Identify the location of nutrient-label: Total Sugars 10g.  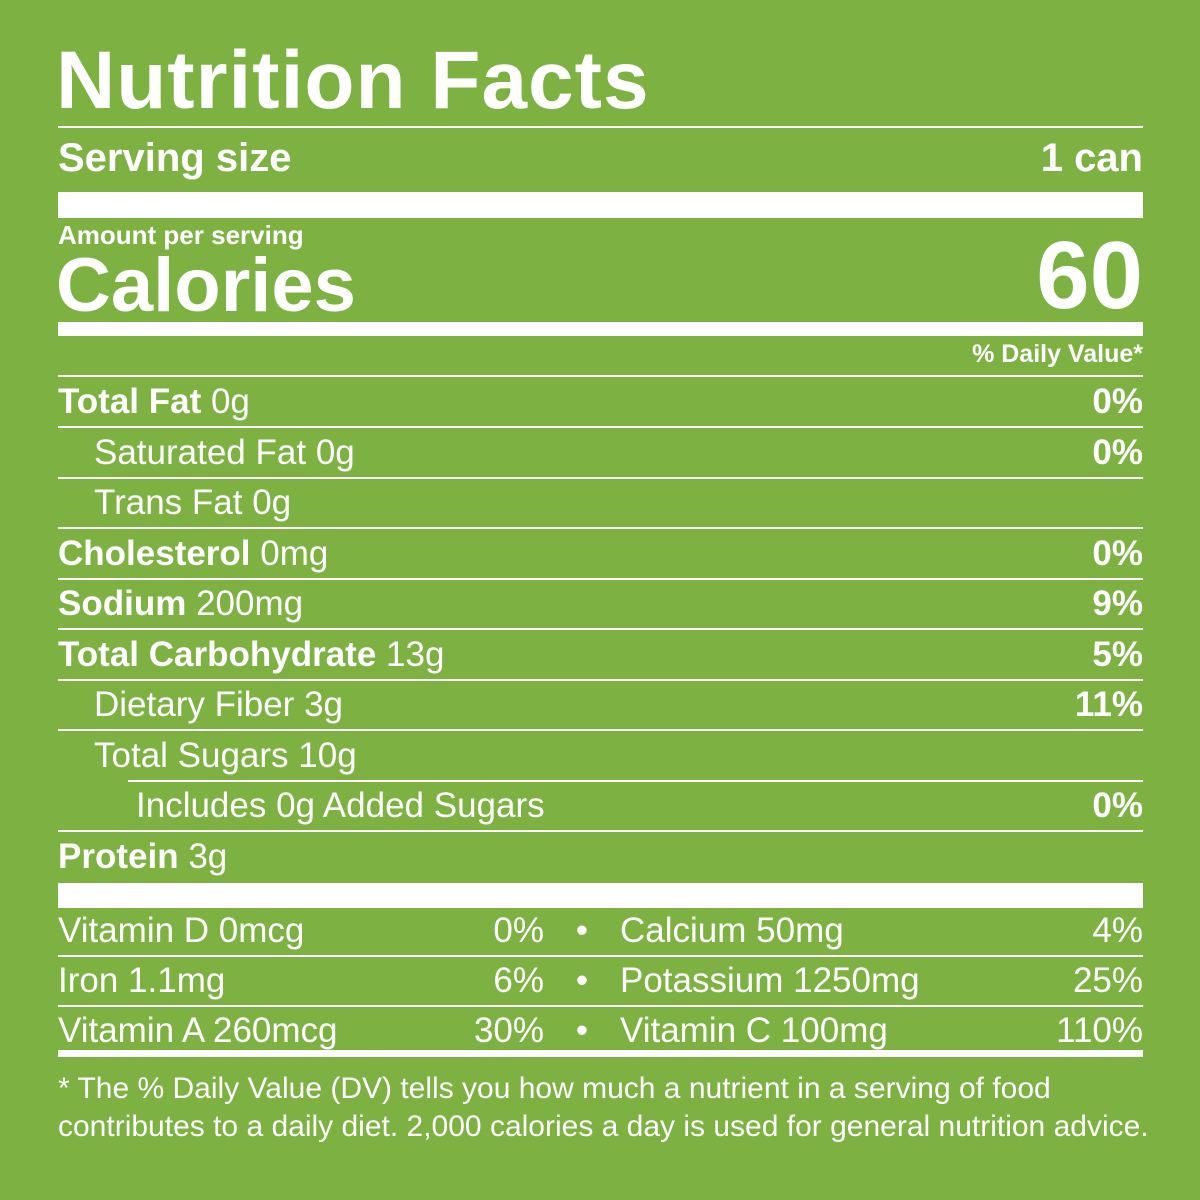
(207, 756).